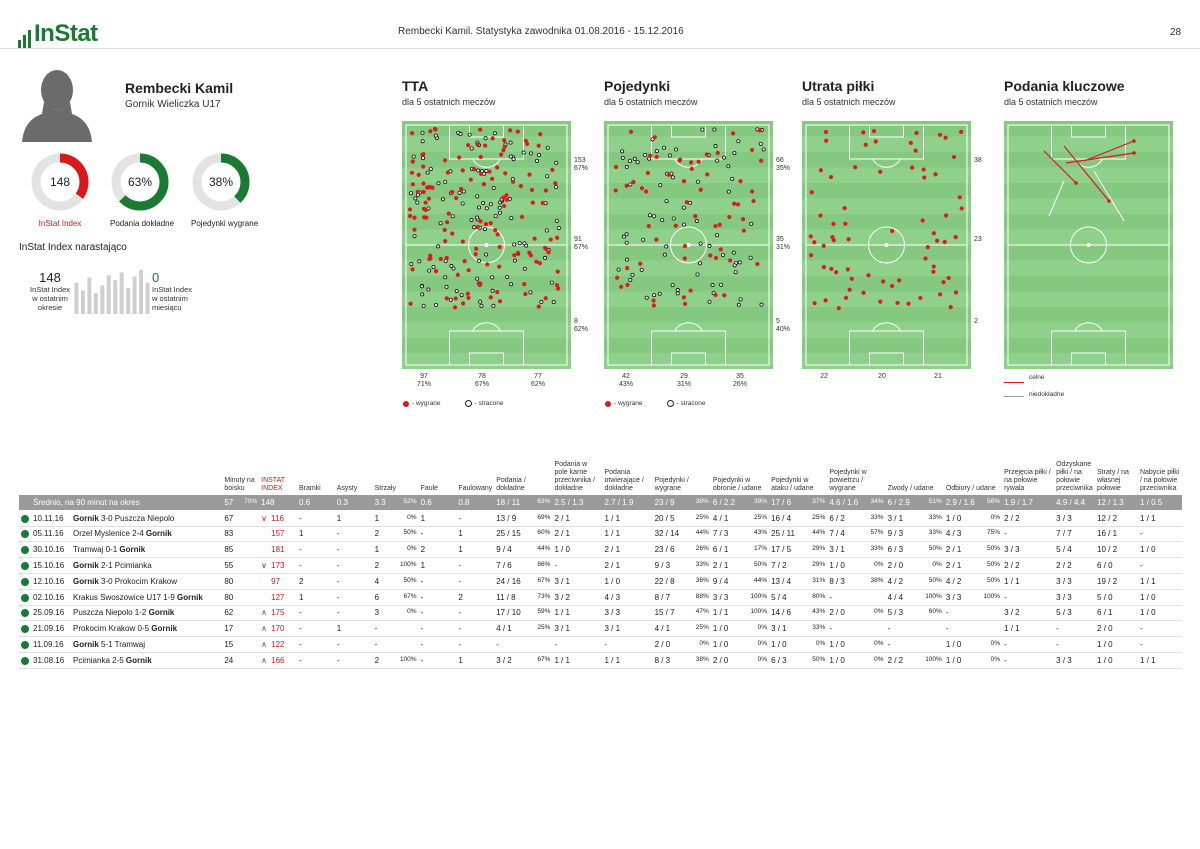 The image size is (1200, 849). Describe the element at coordinates (278, 660) in the screenshot. I see `instat-index-value: 166` at that location.